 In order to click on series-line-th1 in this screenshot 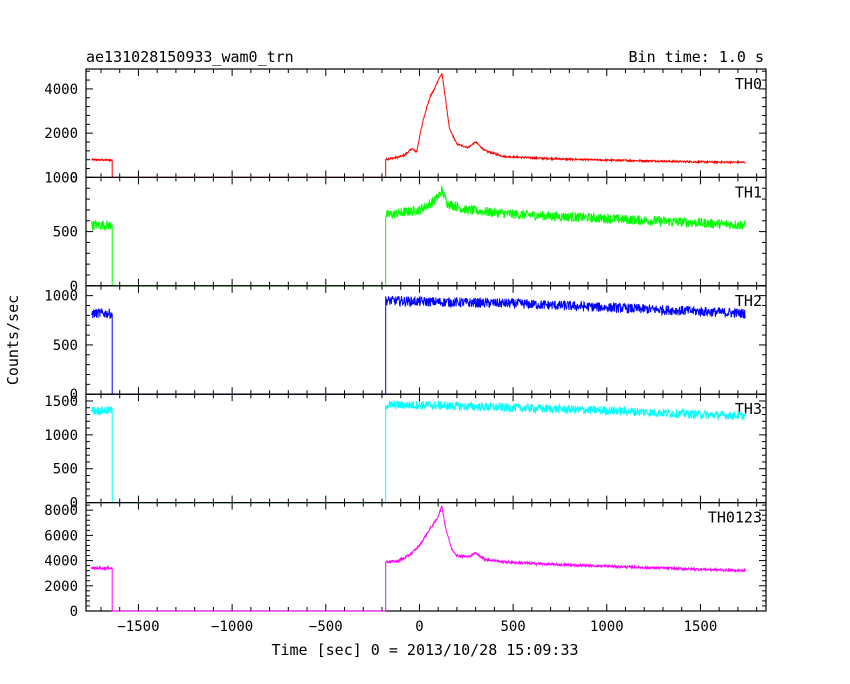, I will do `click(418, 236)`.